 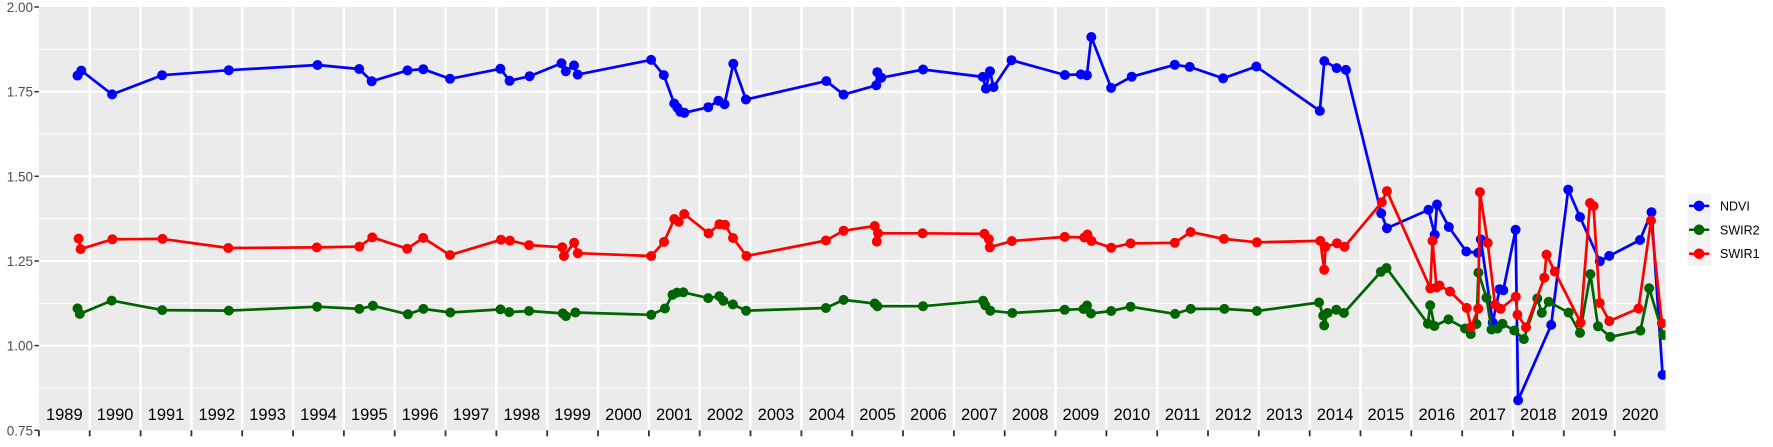 I want to click on svg-text: 2006, so click(x=928, y=415).